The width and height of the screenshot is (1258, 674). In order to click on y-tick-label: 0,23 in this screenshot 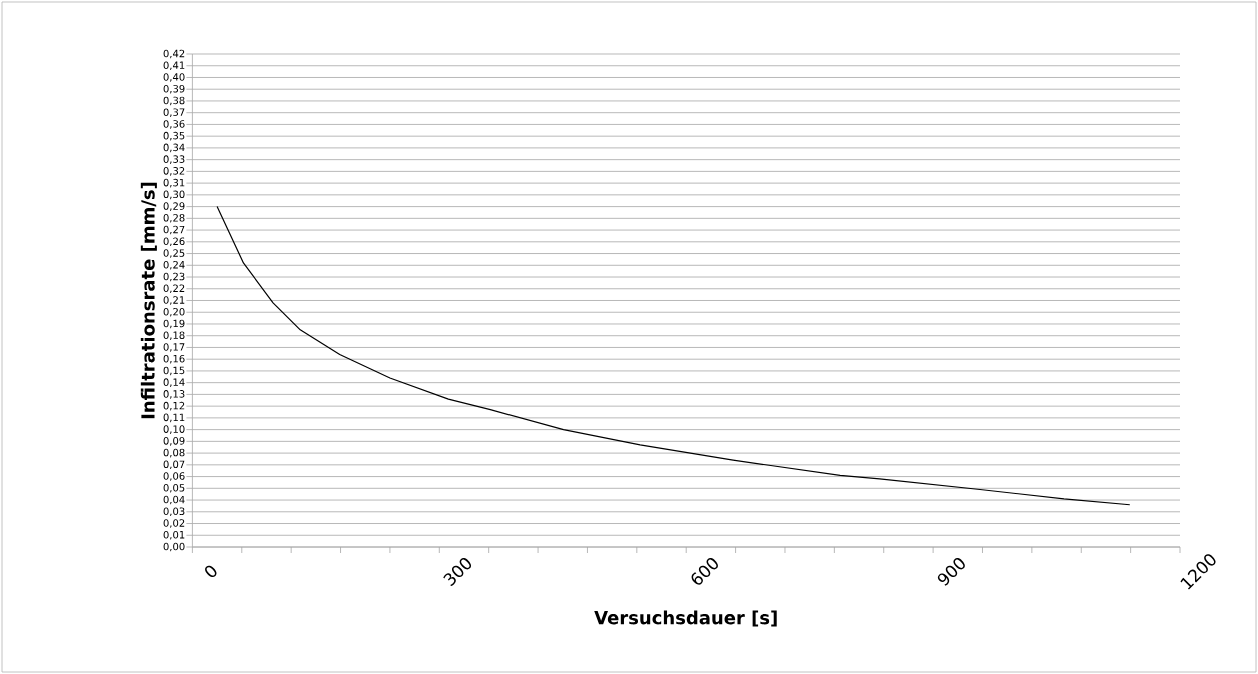, I will do `click(174, 277)`.